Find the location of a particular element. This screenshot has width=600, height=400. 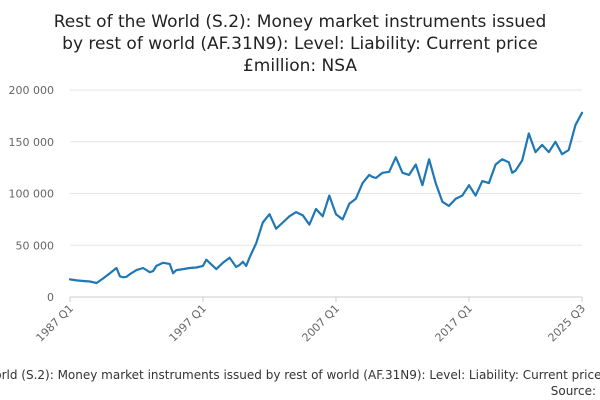

y-axis-tick-labels: 0 50 000 100 000 150 000 200 000 is located at coordinates (32, 194).